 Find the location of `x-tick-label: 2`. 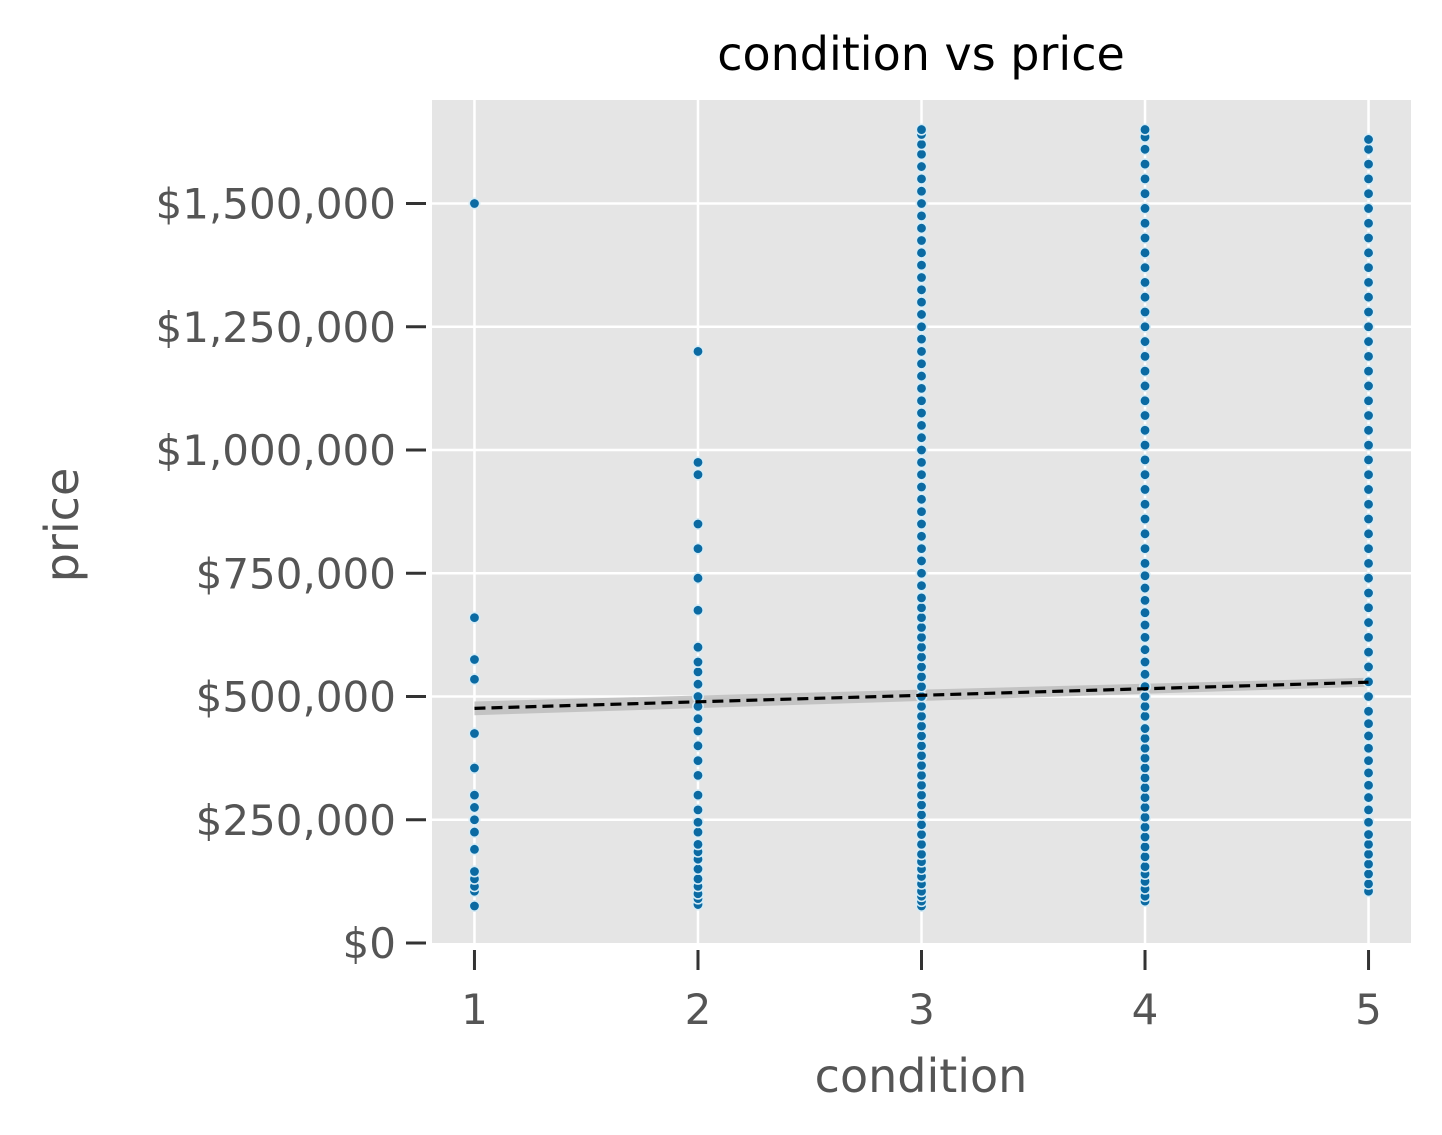

x-tick-label: 2 is located at coordinates (698, 1009).